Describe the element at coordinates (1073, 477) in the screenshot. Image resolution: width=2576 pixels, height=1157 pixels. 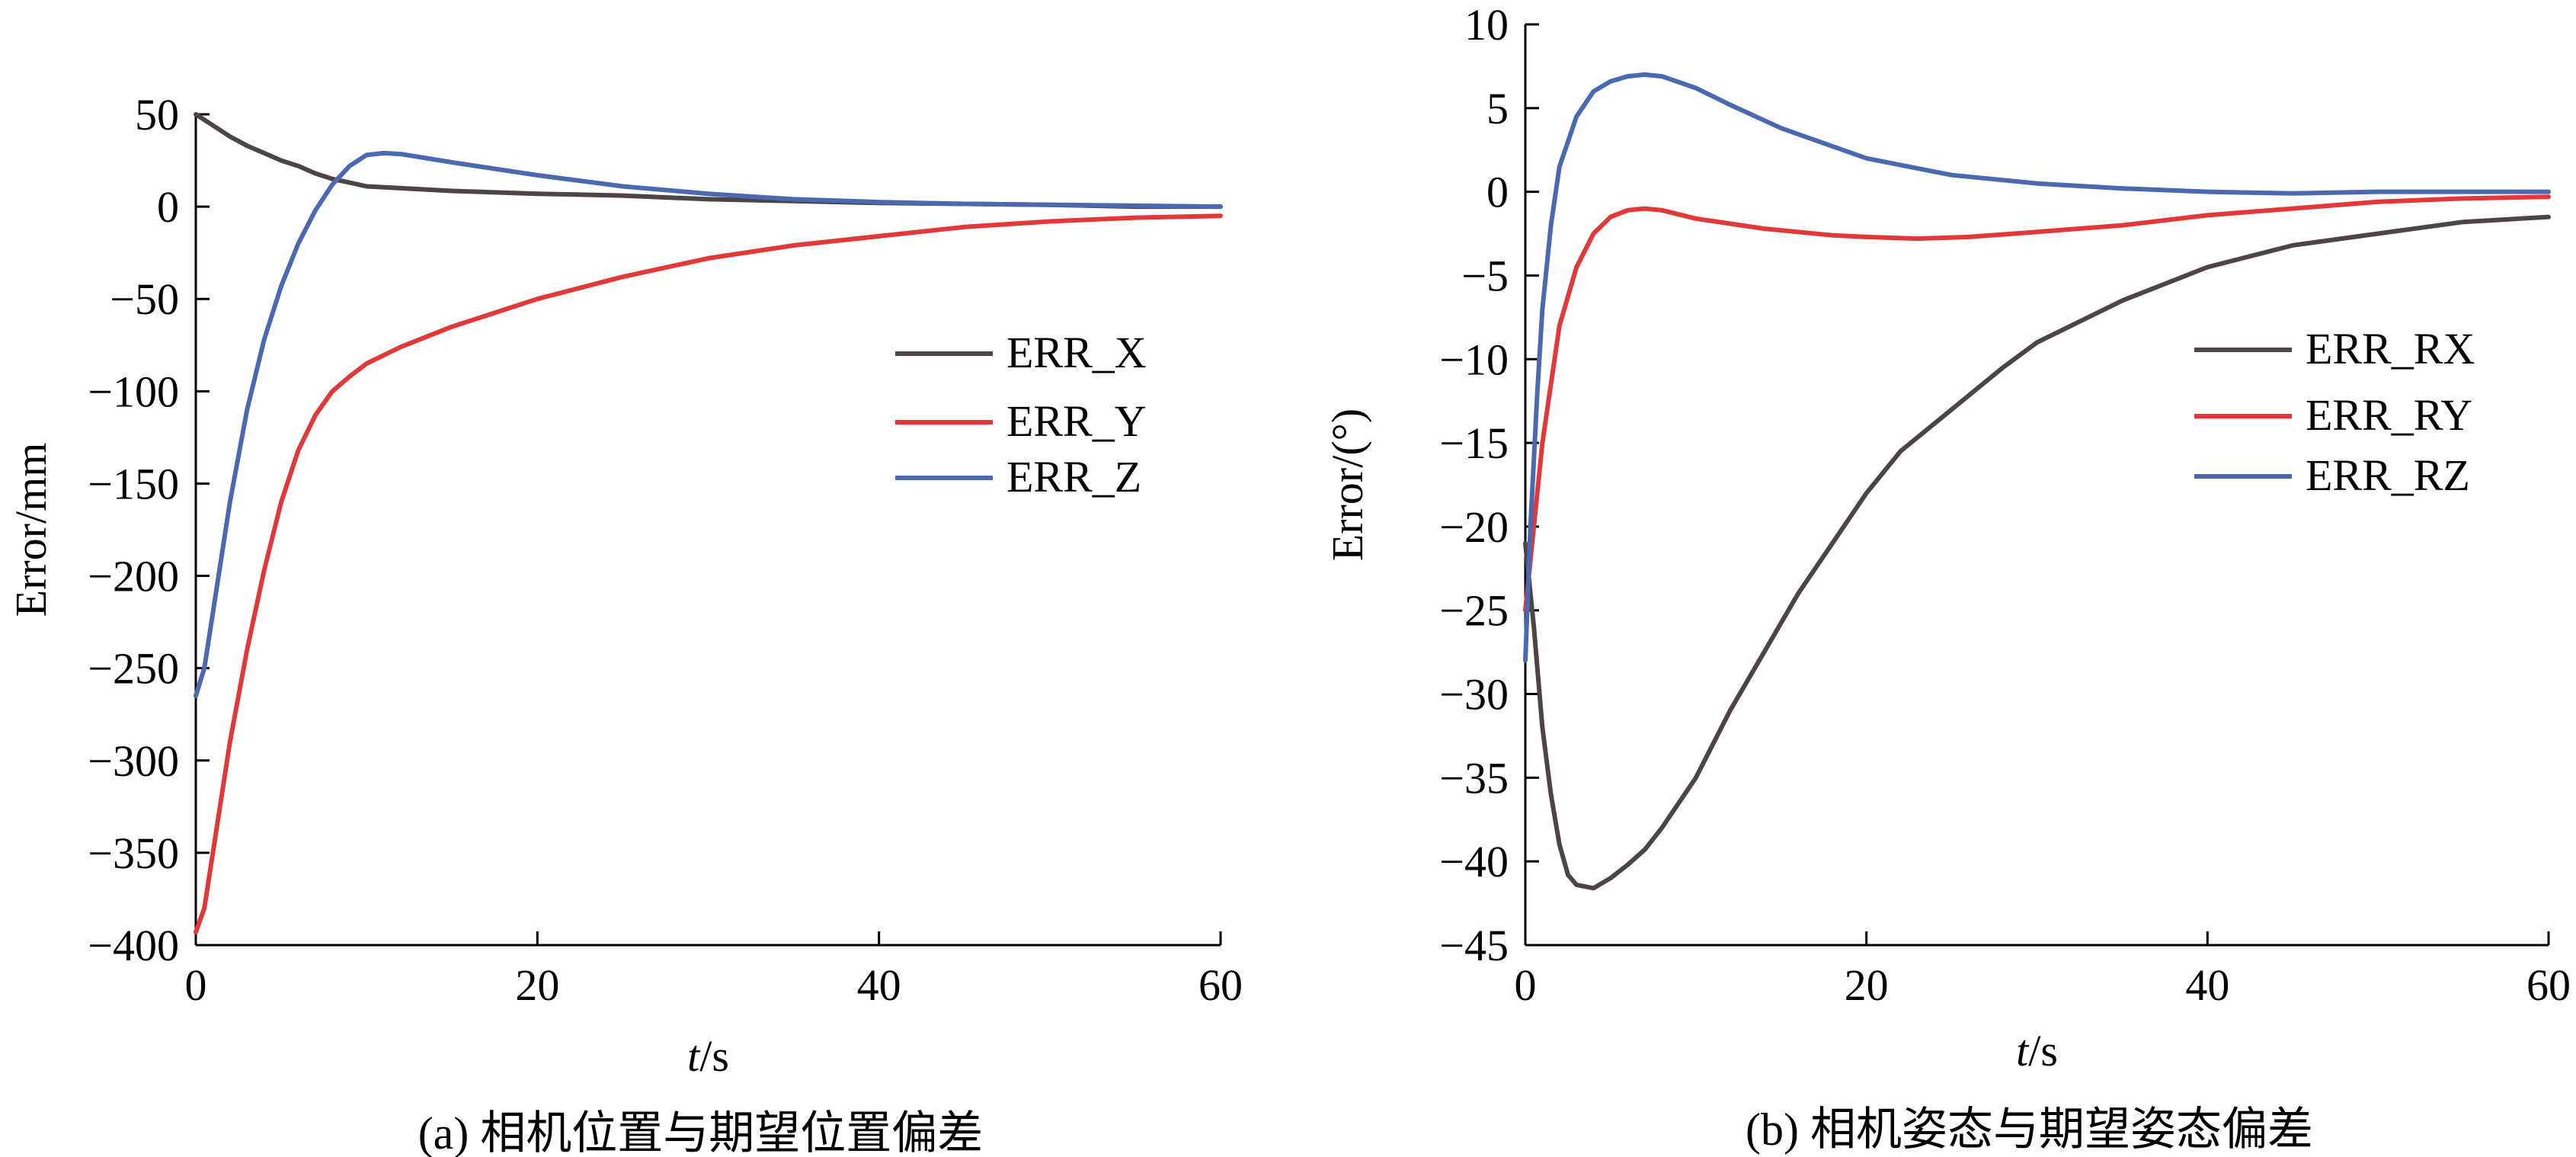
I see `legend-label-err-z: ERR_Z` at that location.